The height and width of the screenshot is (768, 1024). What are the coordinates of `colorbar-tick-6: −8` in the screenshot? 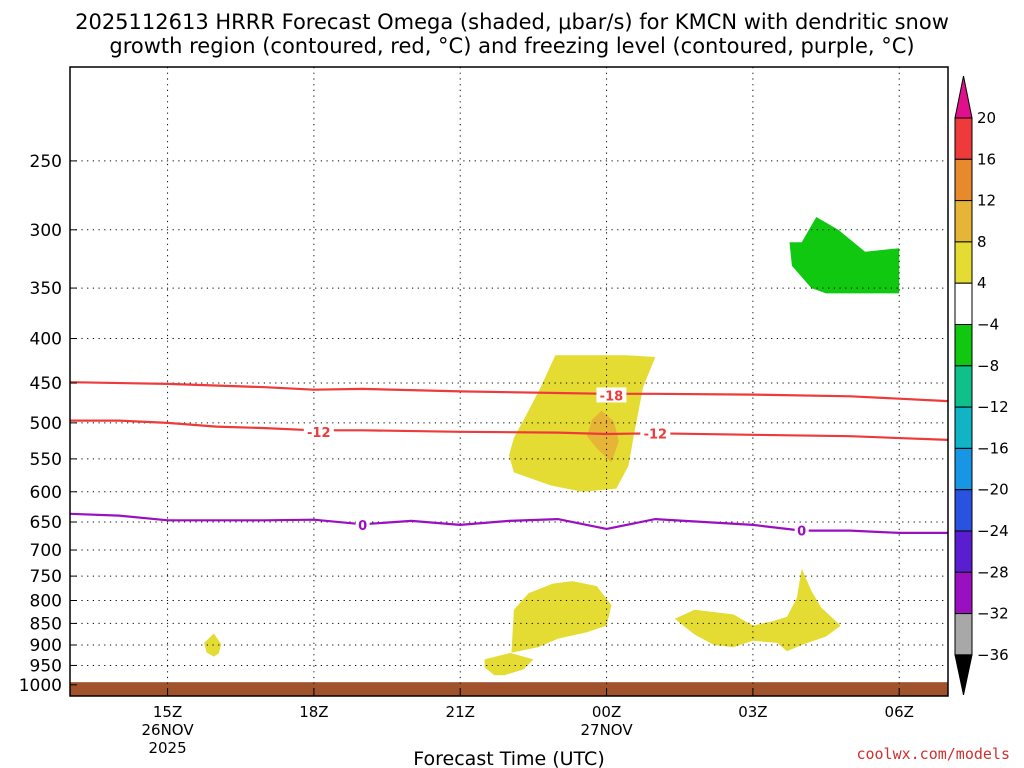 It's located at (988, 366).